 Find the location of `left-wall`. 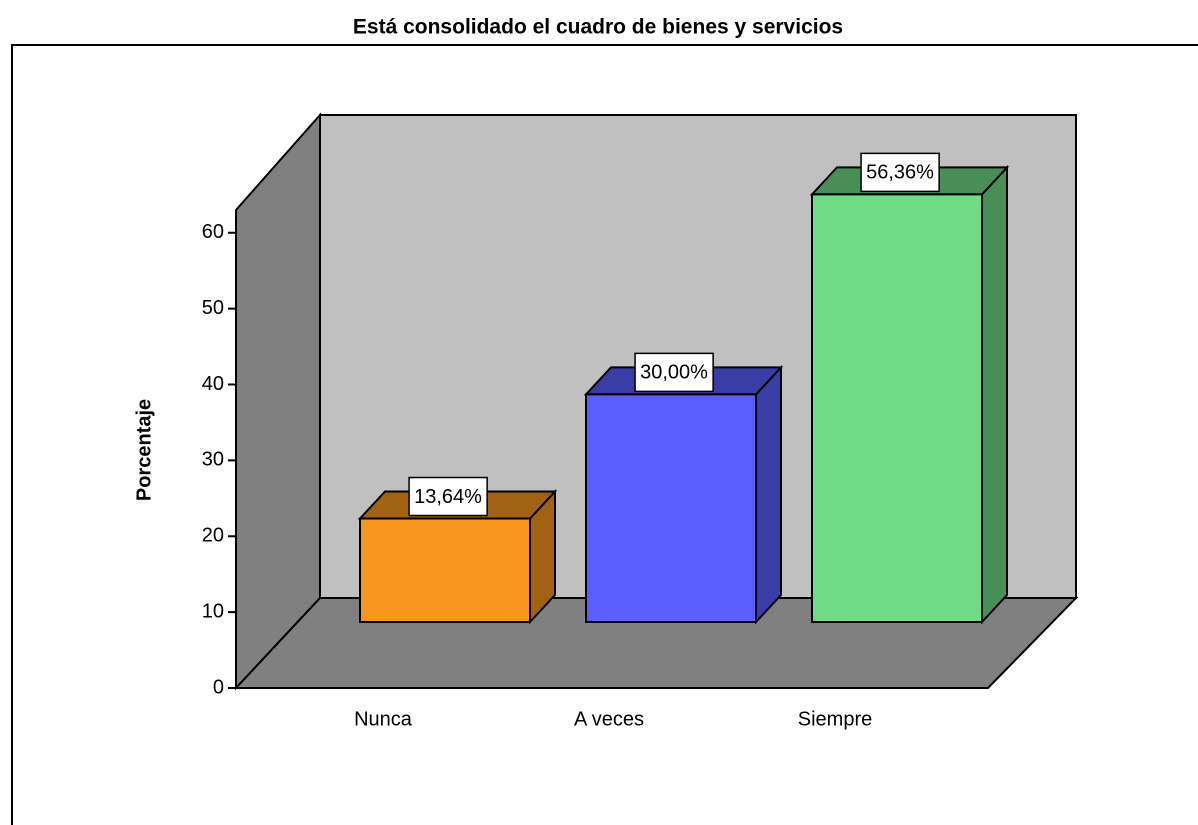

left-wall is located at coordinates (278, 401).